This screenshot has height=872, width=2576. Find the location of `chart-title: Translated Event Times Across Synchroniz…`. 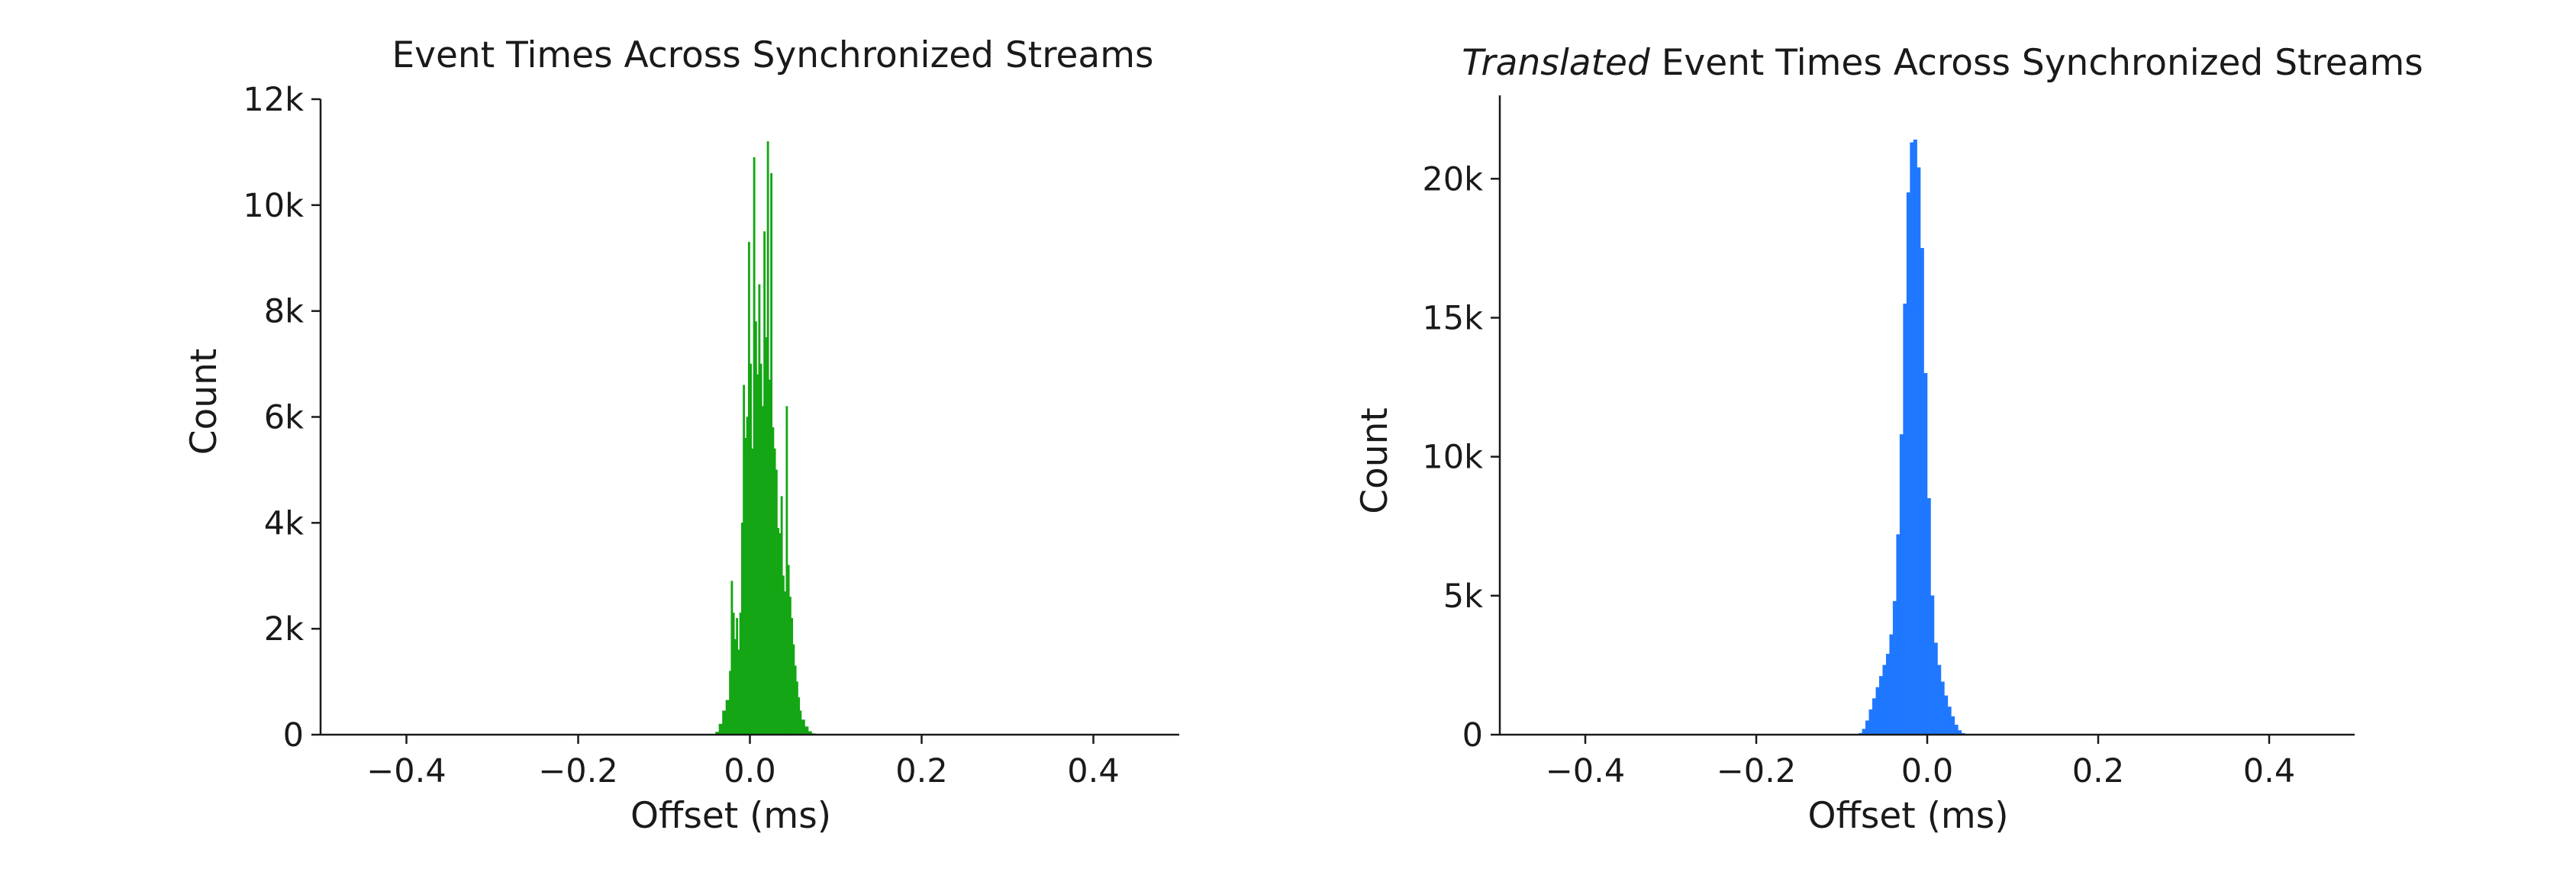

chart-title: Translated Event Times Across Synchroniz… is located at coordinates (1943, 63).